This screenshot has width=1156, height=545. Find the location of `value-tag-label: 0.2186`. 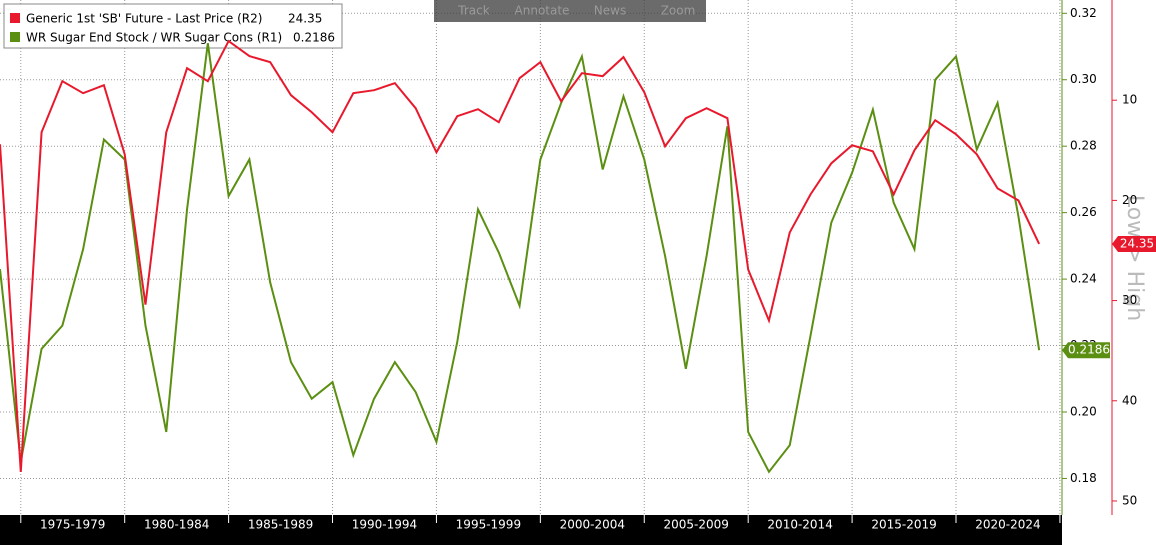

value-tag-label: 0.2186 is located at coordinates (1089, 350).